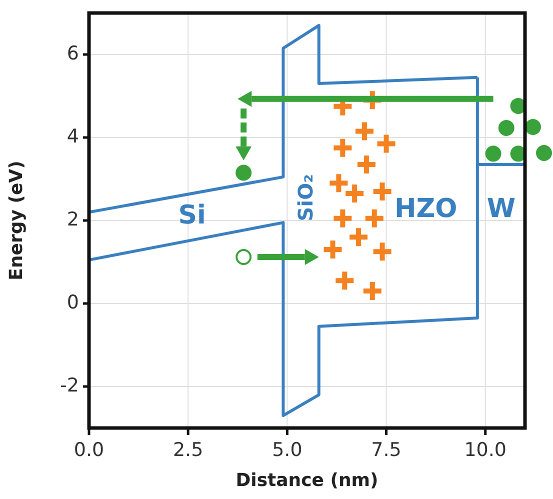  Describe the element at coordinates (305, 198) in the screenshot. I see `annotation: SiO₂` at that location.